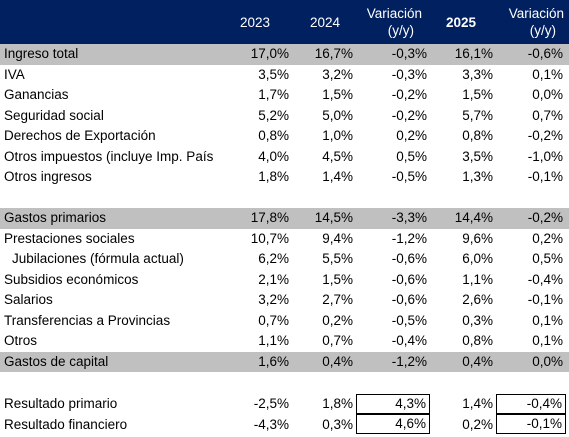 This screenshot has width=569, height=437. I want to click on value-2024: 4,5%, so click(326, 157).